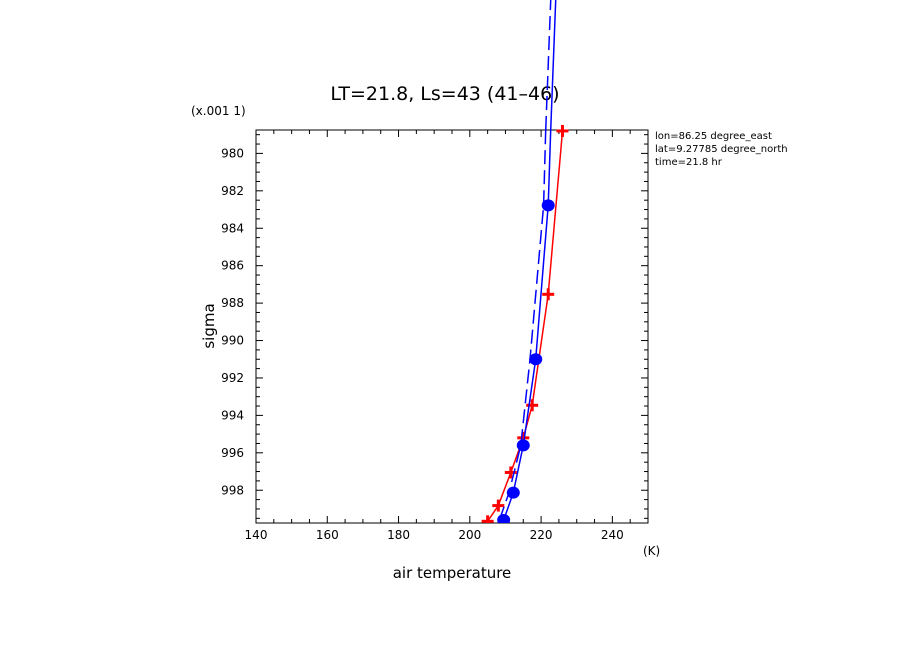  Describe the element at coordinates (452, 573) in the screenshot. I see `x-axis-label: air temperature` at that location.